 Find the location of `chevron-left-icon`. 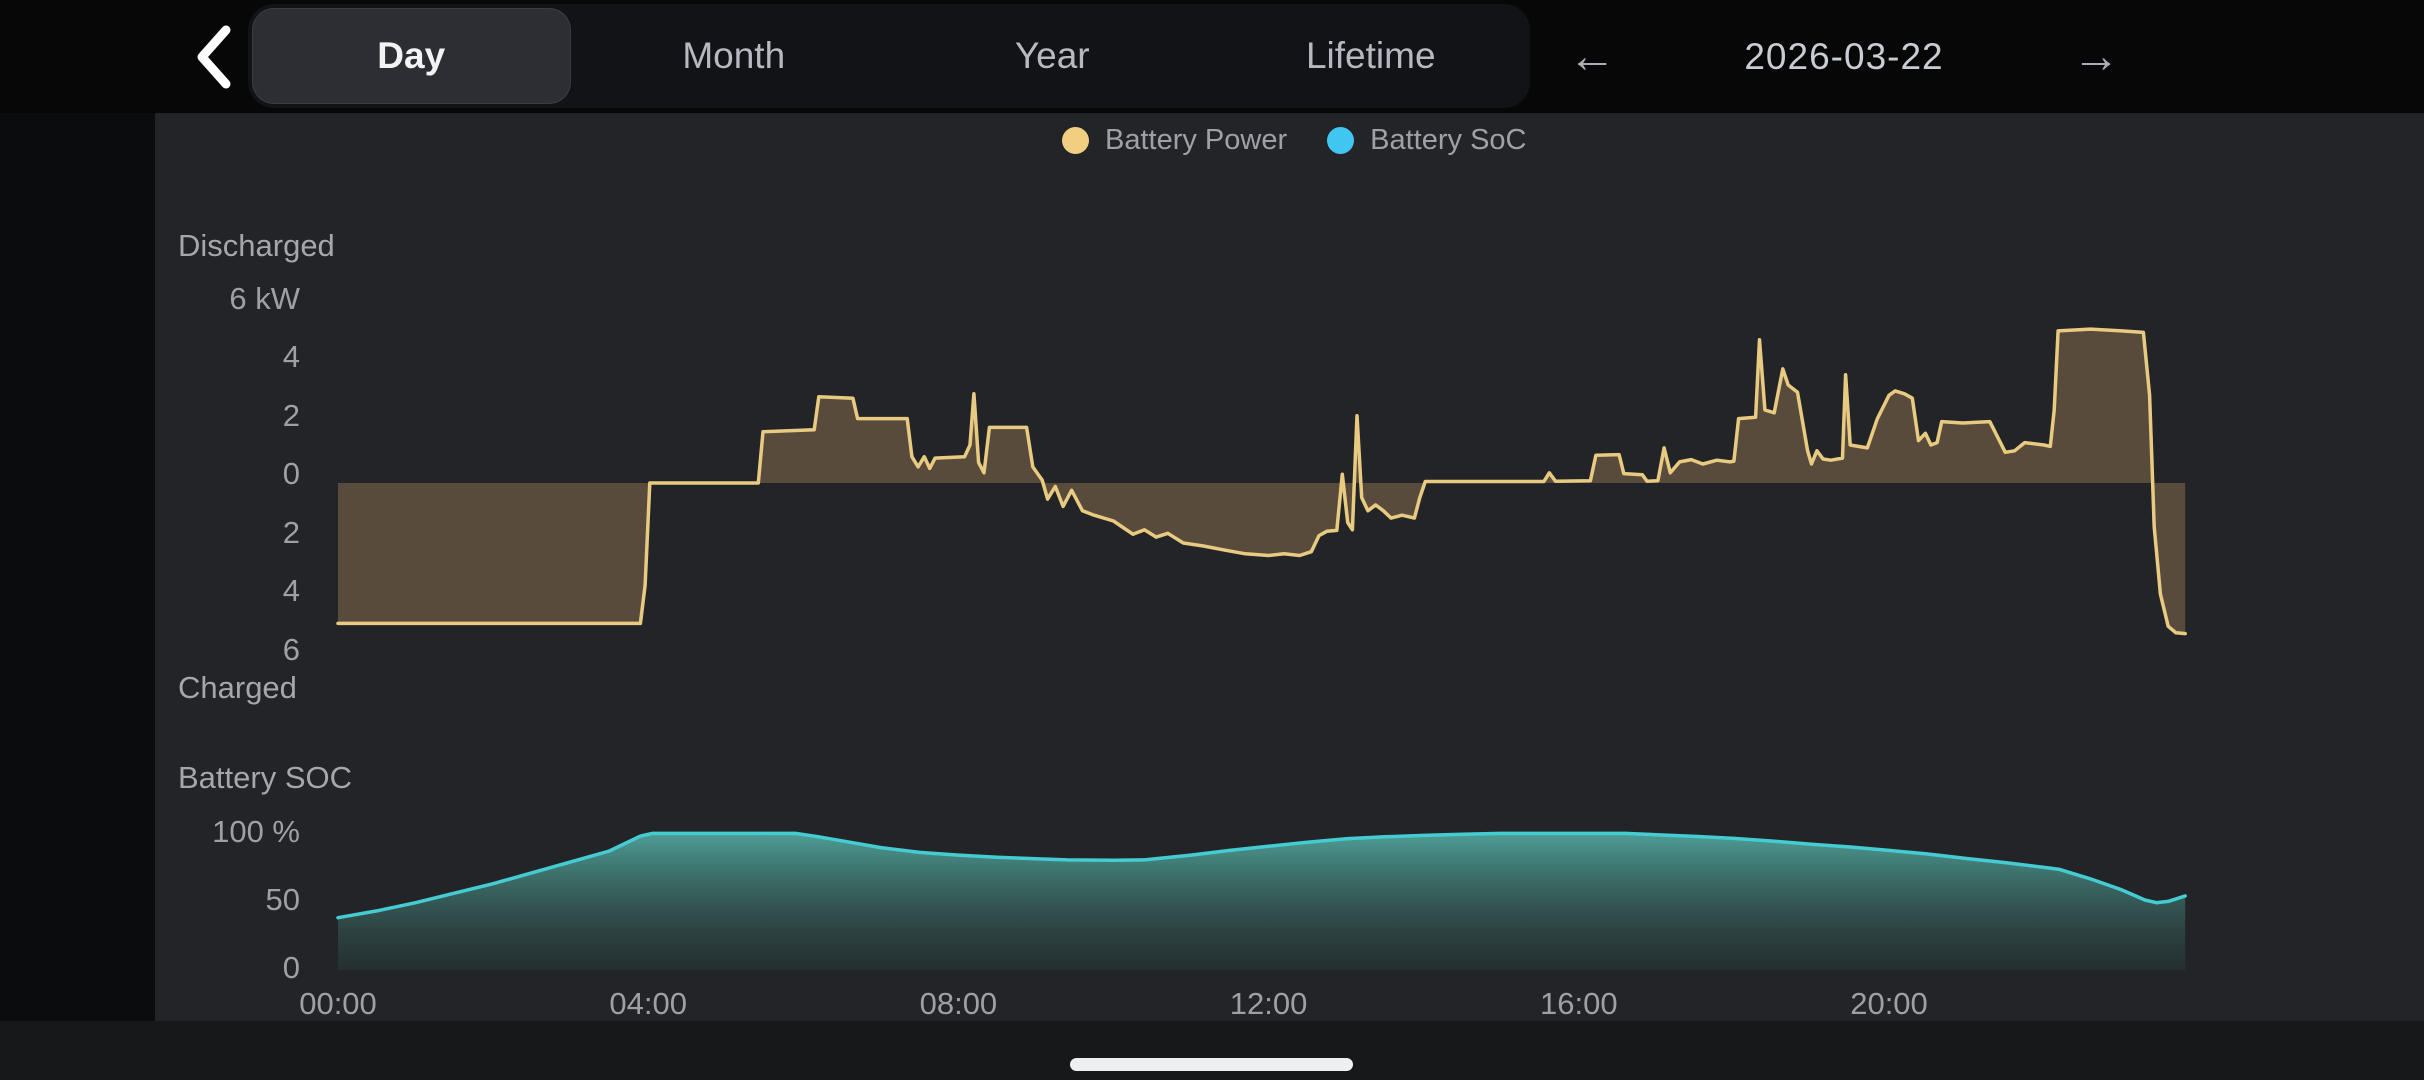

chevron-left-icon is located at coordinates (214, 57).